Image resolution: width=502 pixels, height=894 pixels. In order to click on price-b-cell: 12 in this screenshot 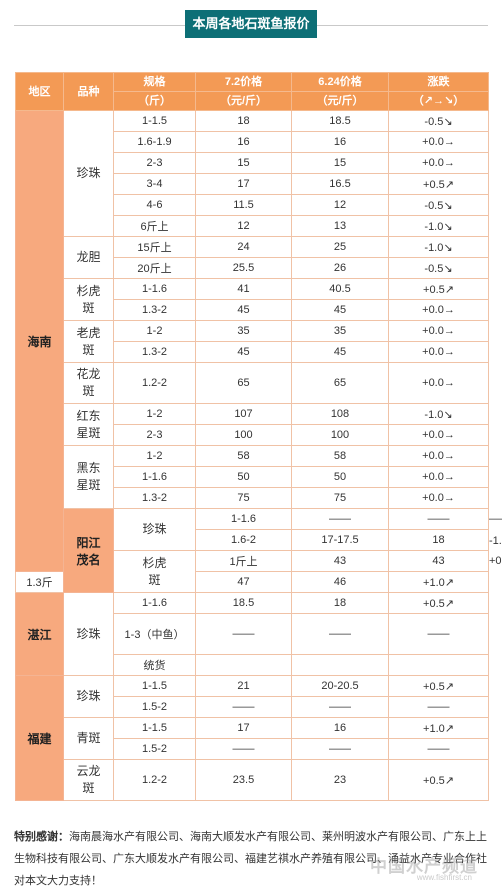, I will do `click(340, 205)`.